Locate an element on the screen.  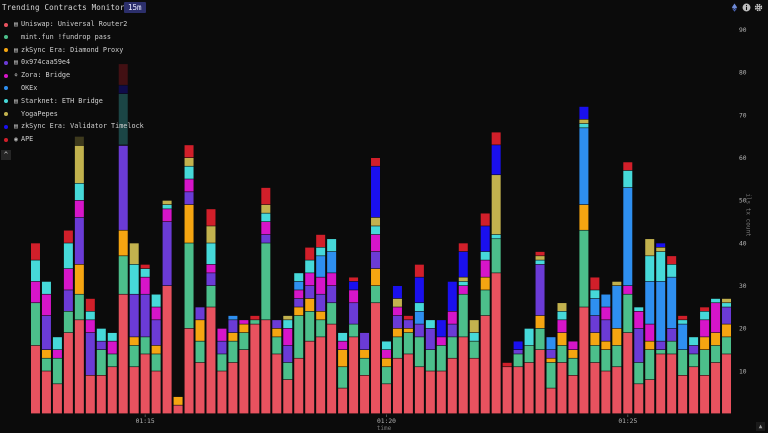
legend-item: ▤ Uniswap: Universal Router2 is located at coordinates (76, 24).